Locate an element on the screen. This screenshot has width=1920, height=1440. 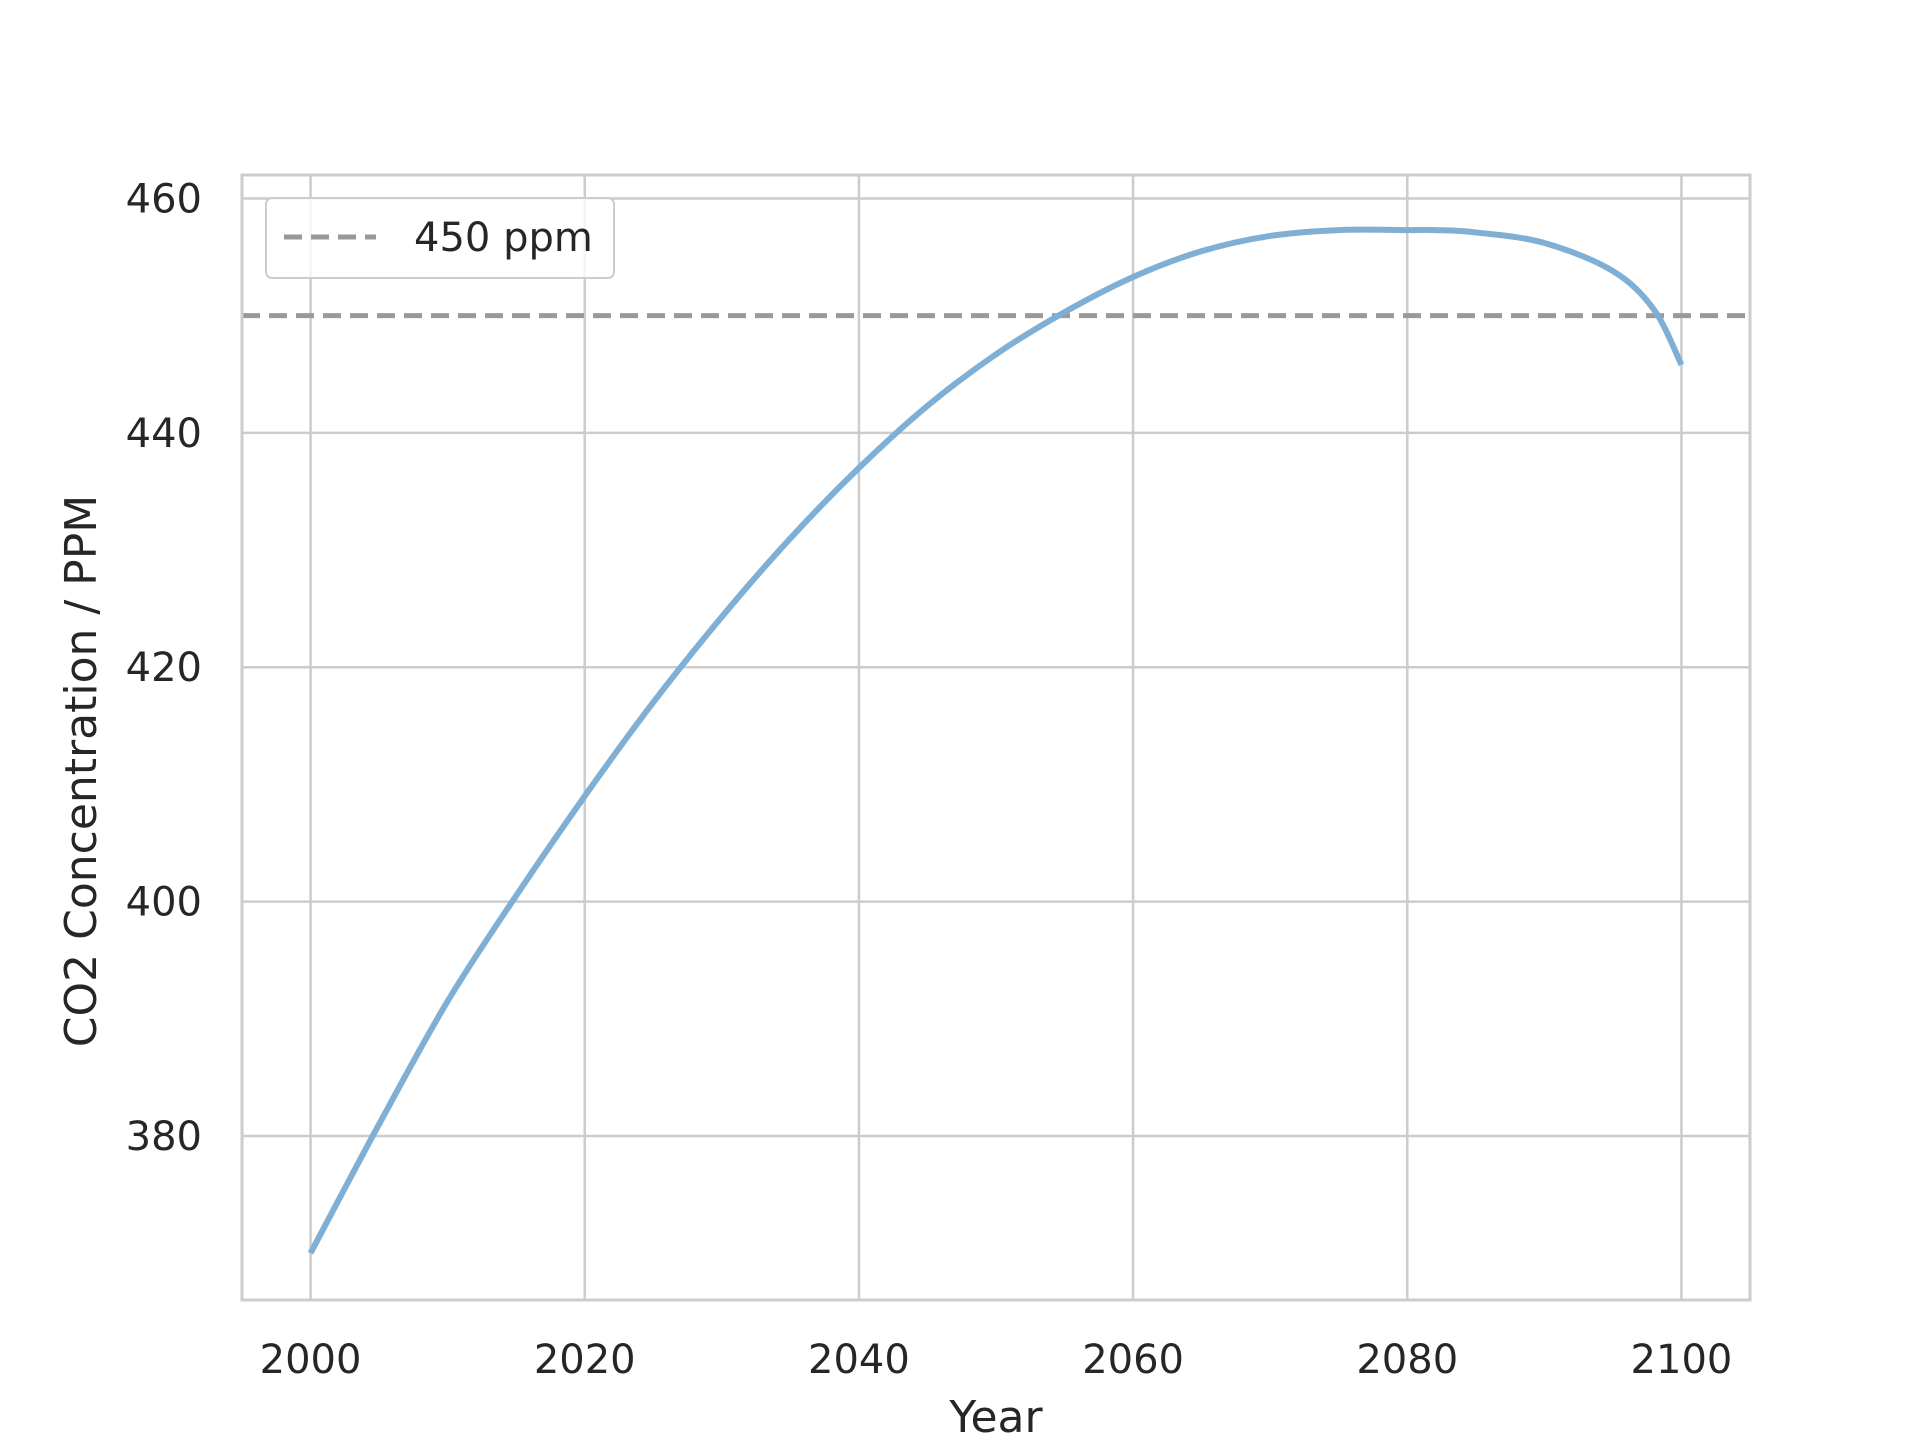
legend-label: 450 ppm is located at coordinates (503, 238).